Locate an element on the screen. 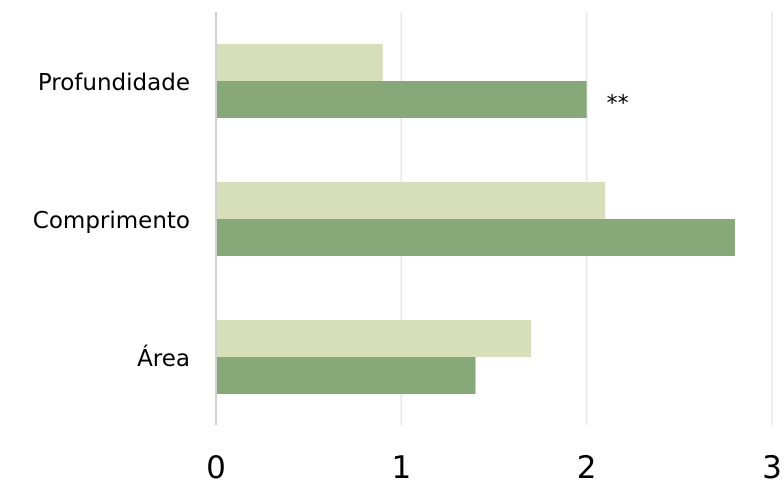 The width and height of the screenshot is (784, 483). x-tick-label: 0 is located at coordinates (216, 466).